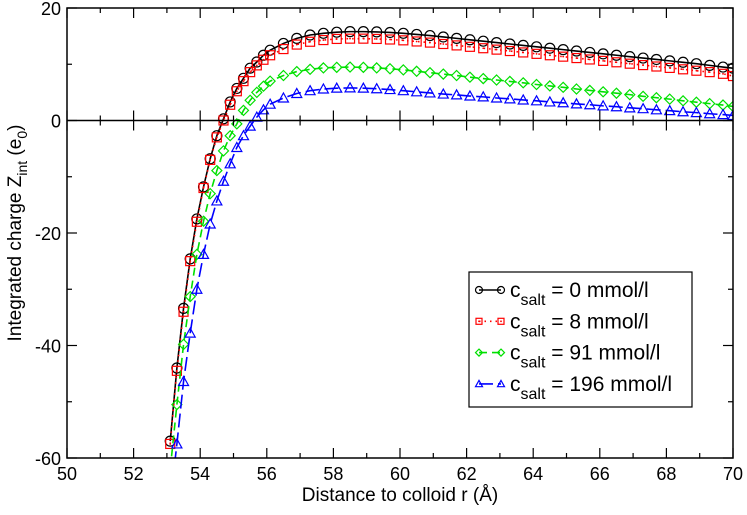 The width and height of the screenshot is (747, 515). Describe the element at coordinates (600, 474) in the screenshot. I see `x-tick-label: 66` at that location.